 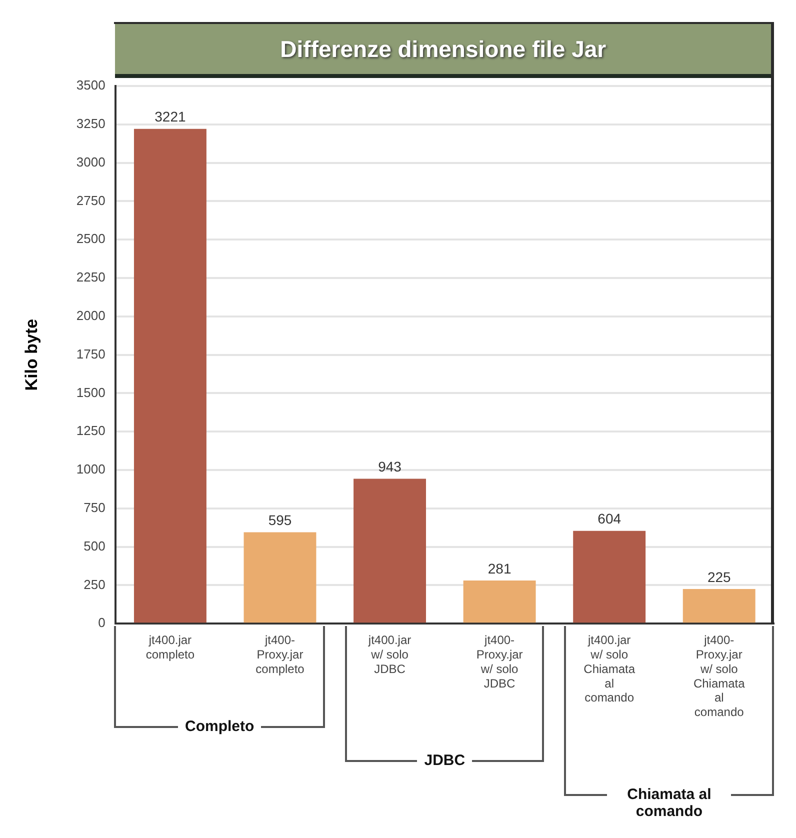 What do you see at coordinates (91, 238) in the screenshot?
I see `y-tick-label: 2500` at bounding box center [91, 238].